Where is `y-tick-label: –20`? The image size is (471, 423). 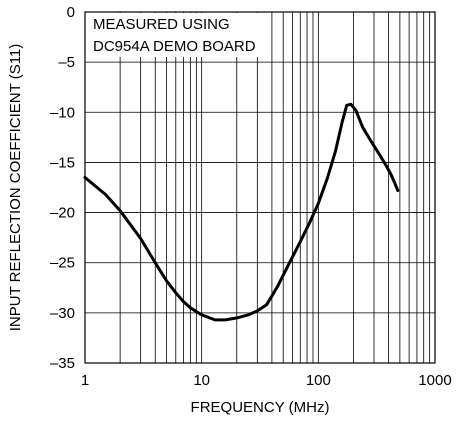 y-tick-label: –20 is located at coordinates (62, 213).